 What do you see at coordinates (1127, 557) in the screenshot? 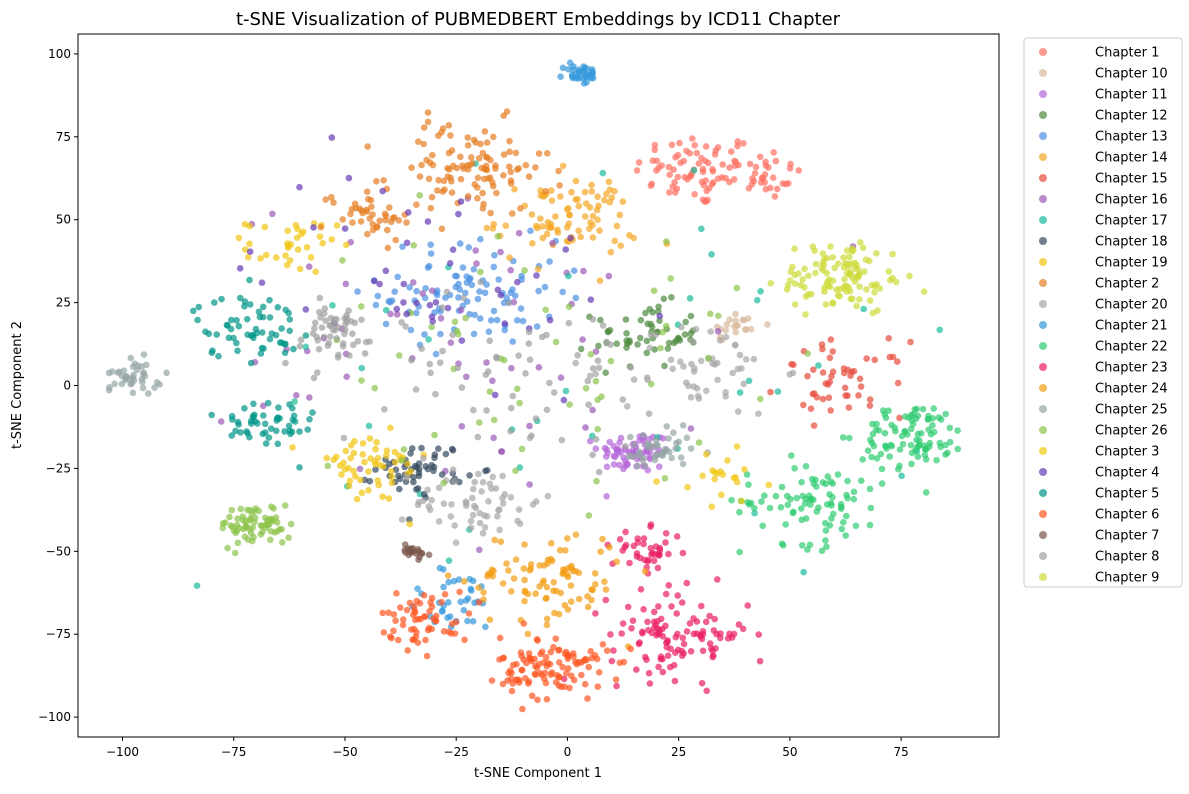
I see `legend-label: Chapter 8` at bounding box center [1127, 557].